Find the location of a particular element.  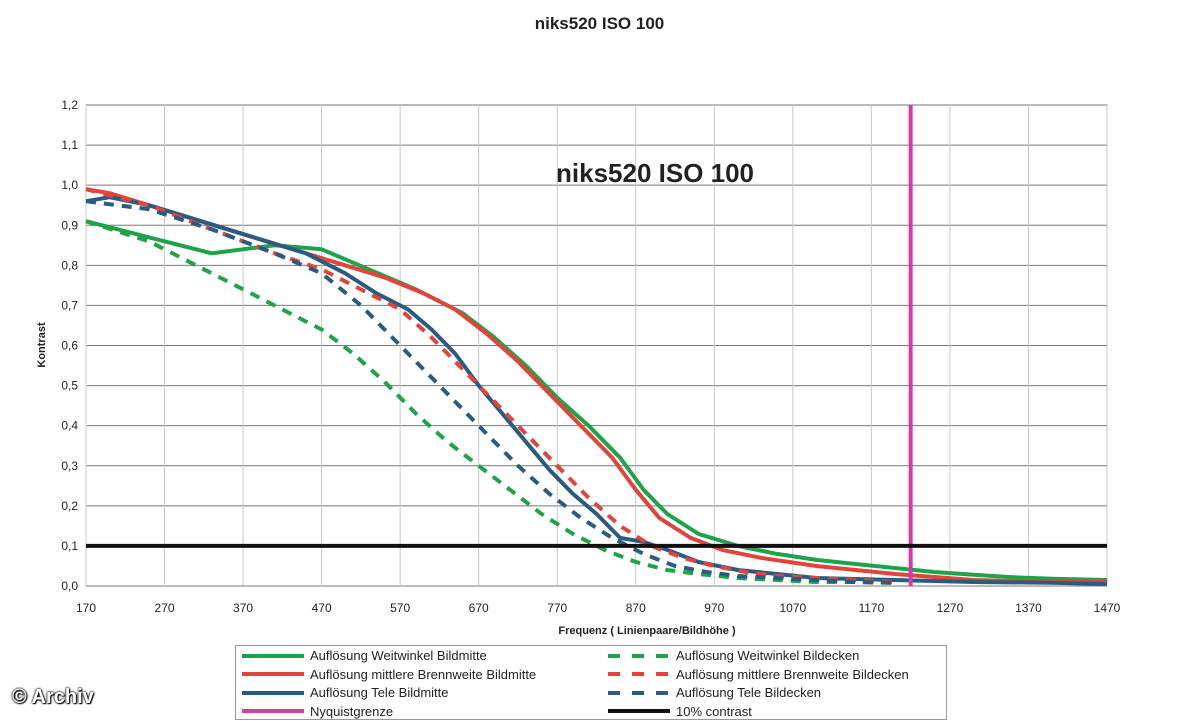

legend-entry: Auflösung Tele Bildecken is located at coordinates (714, 692).